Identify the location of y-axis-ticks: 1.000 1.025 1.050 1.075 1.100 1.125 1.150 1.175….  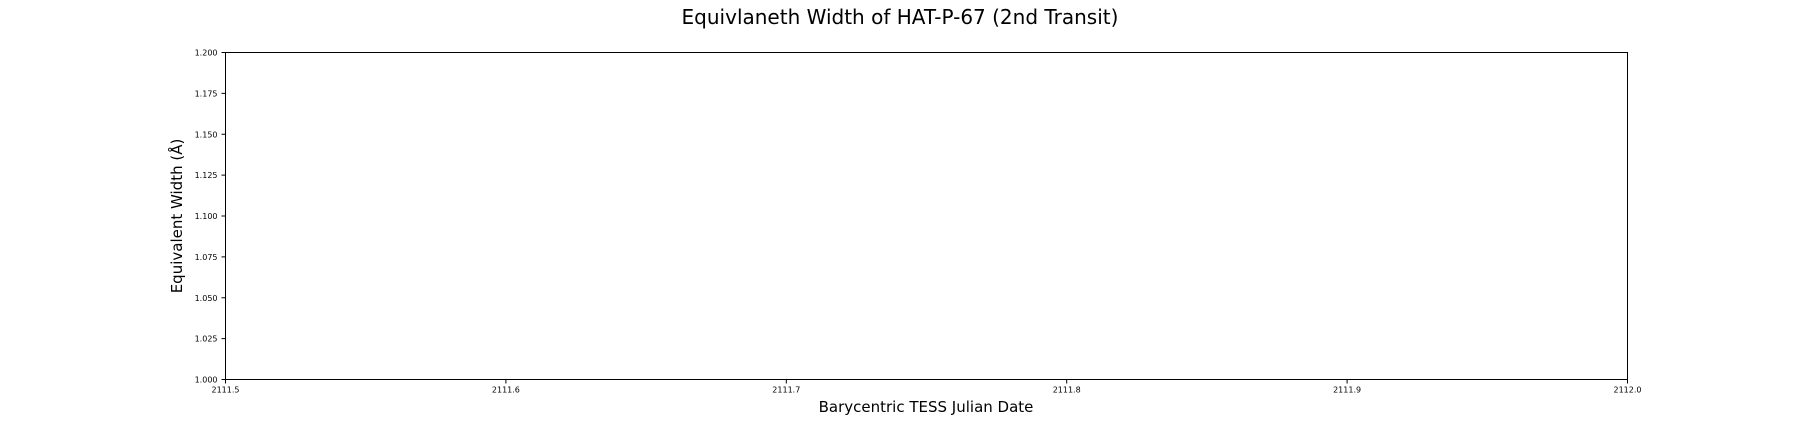
(210, 217).